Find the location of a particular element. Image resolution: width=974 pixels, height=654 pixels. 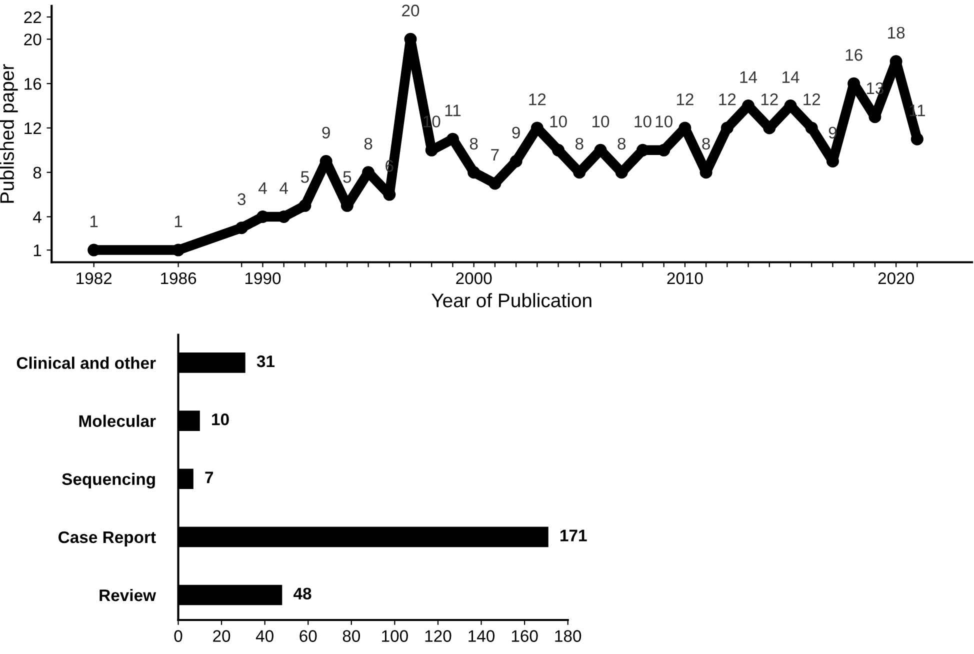

y-axis-title: Published paper is located at coordinates (9, 133).